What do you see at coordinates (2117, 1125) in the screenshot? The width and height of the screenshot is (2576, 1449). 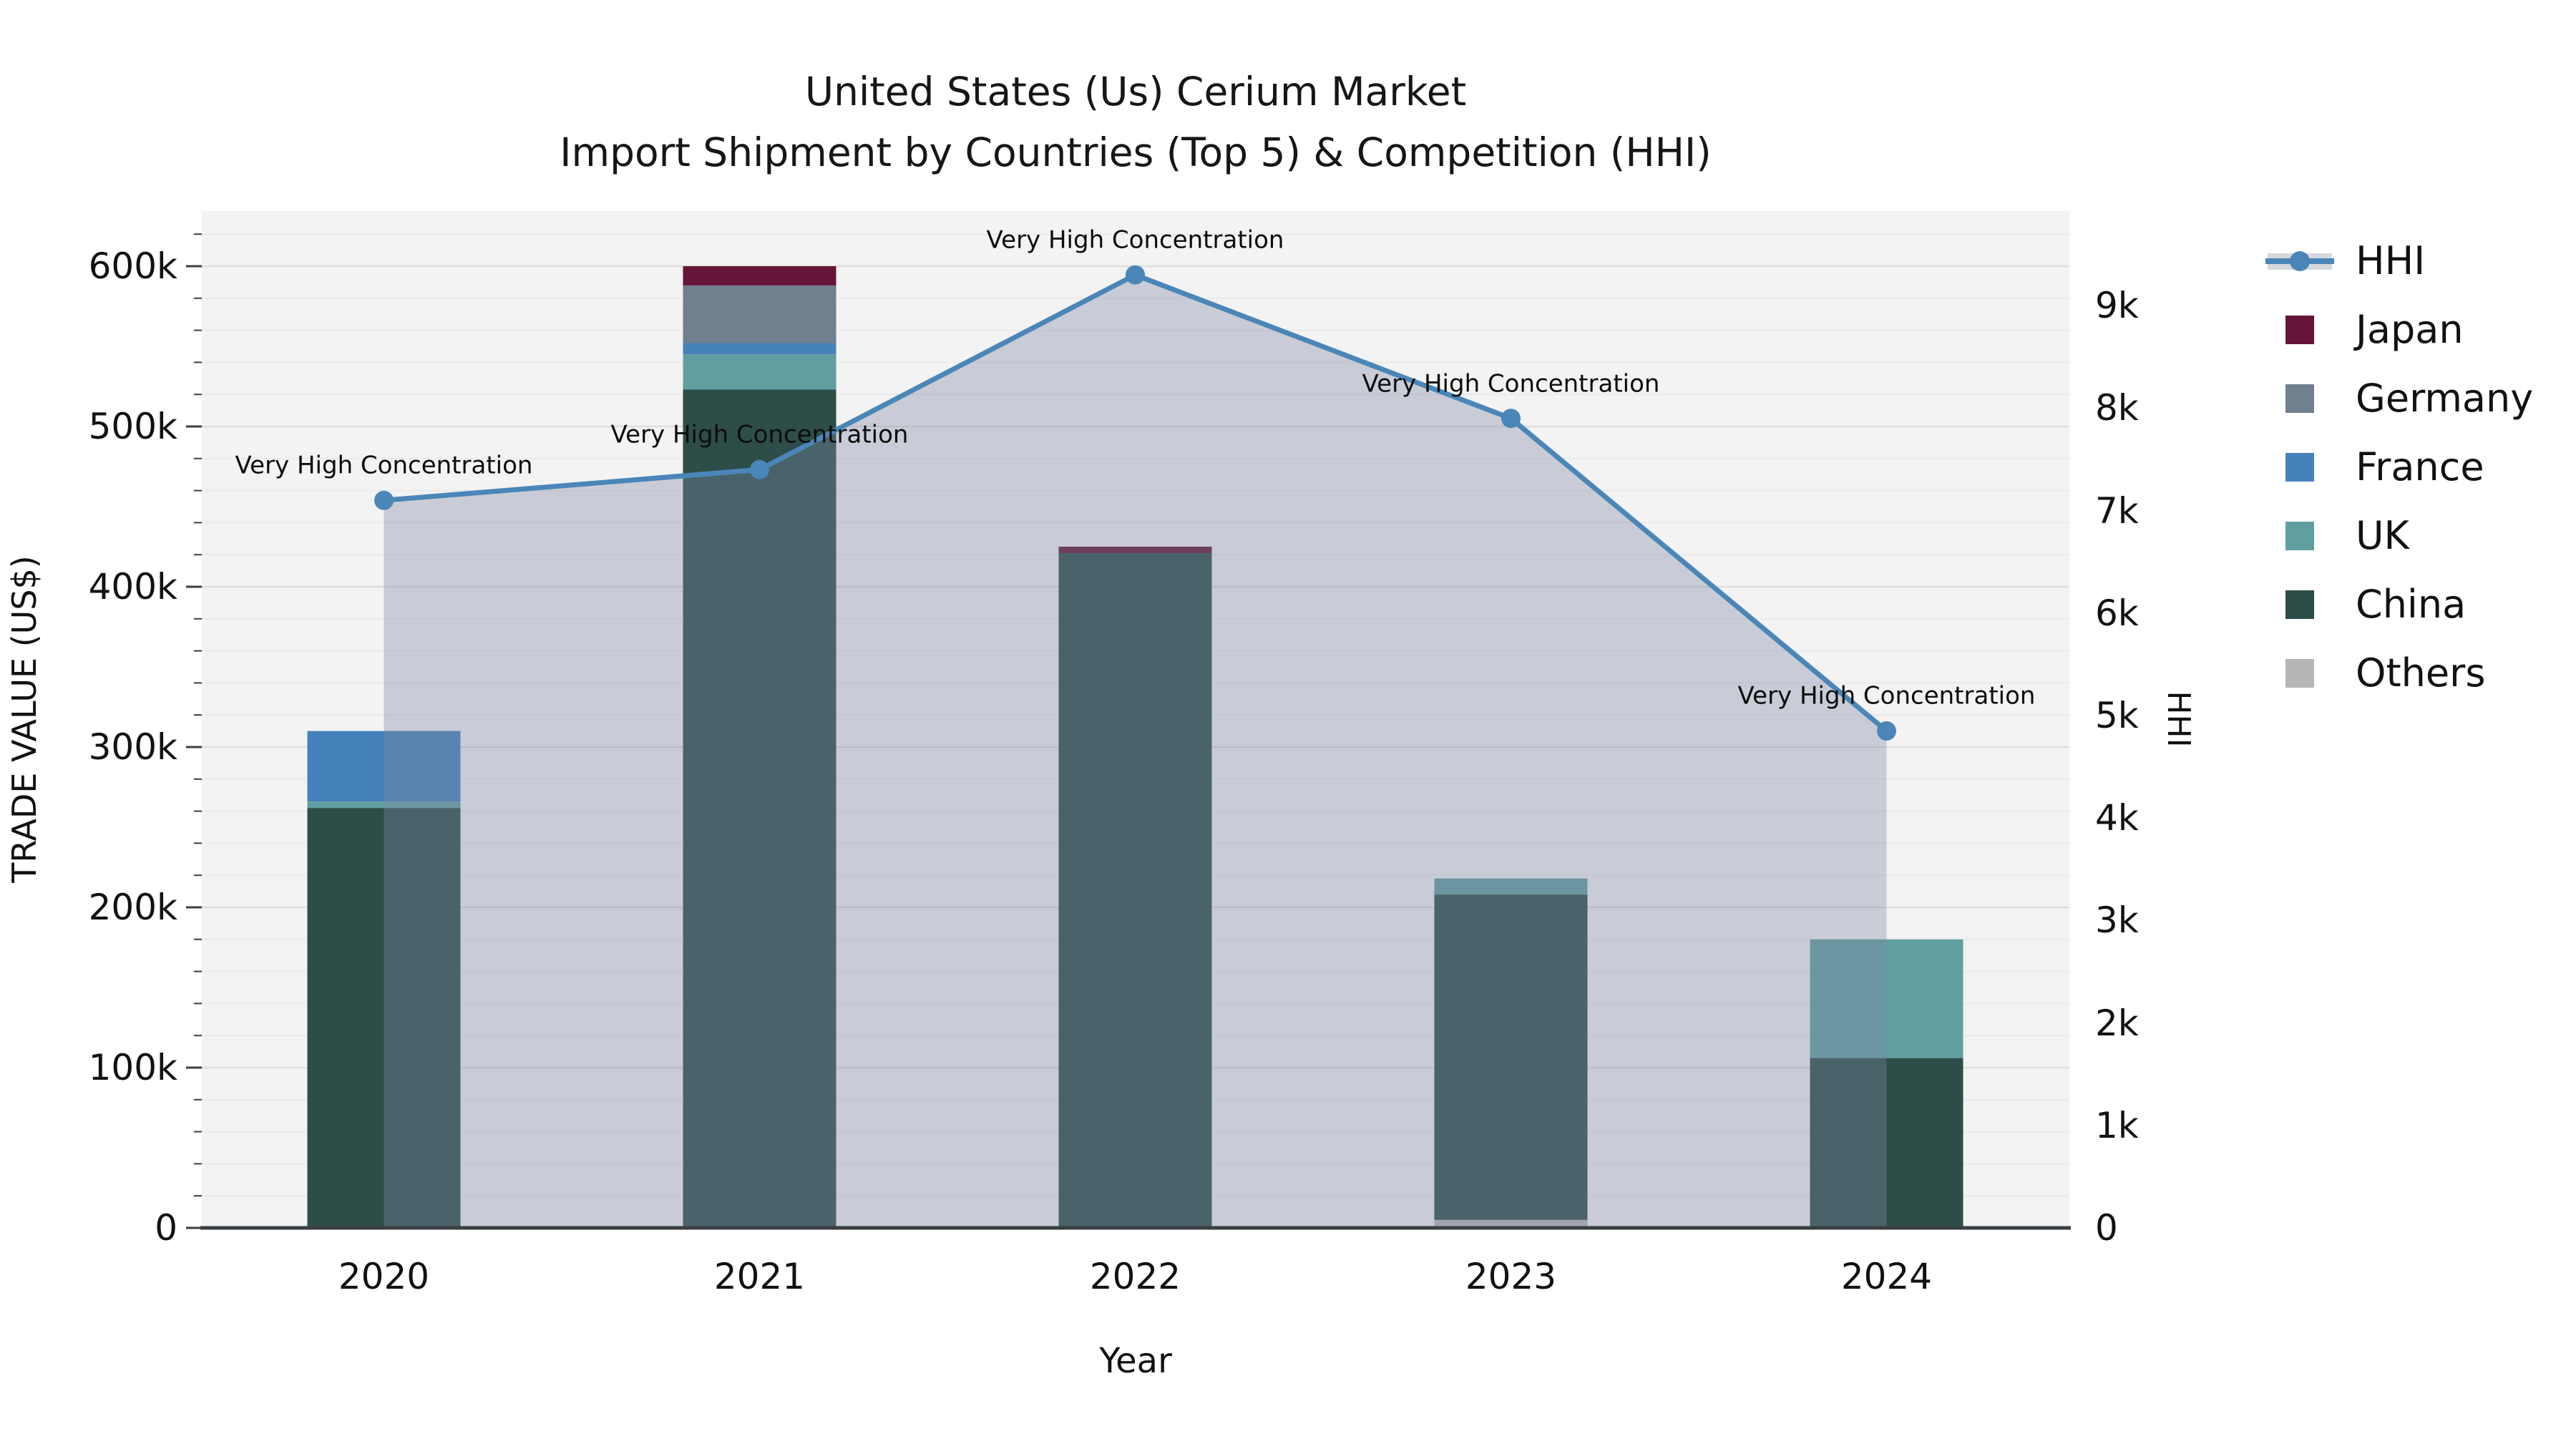 I see `y-right-tick-label: 1k` at bounding box center [2117, 1125].